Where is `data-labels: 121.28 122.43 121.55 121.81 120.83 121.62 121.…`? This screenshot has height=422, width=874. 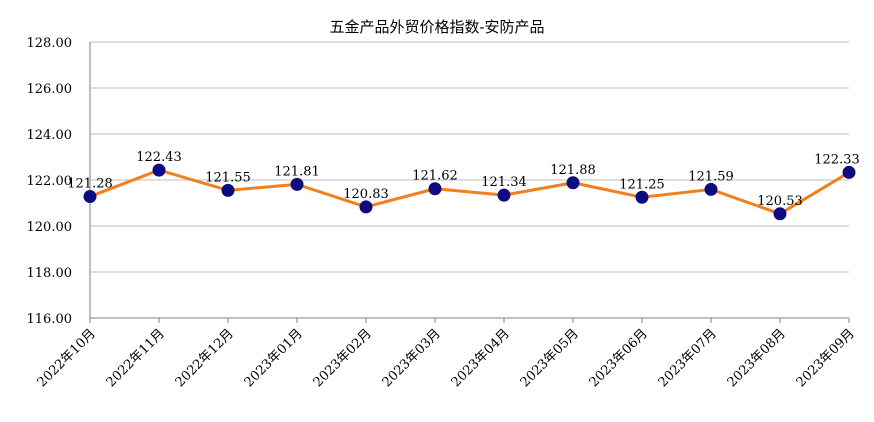
data-labels: 121.28 122.43 121.55 121.81 120.83 121.62 121.… is located at coordinates (463, 179).